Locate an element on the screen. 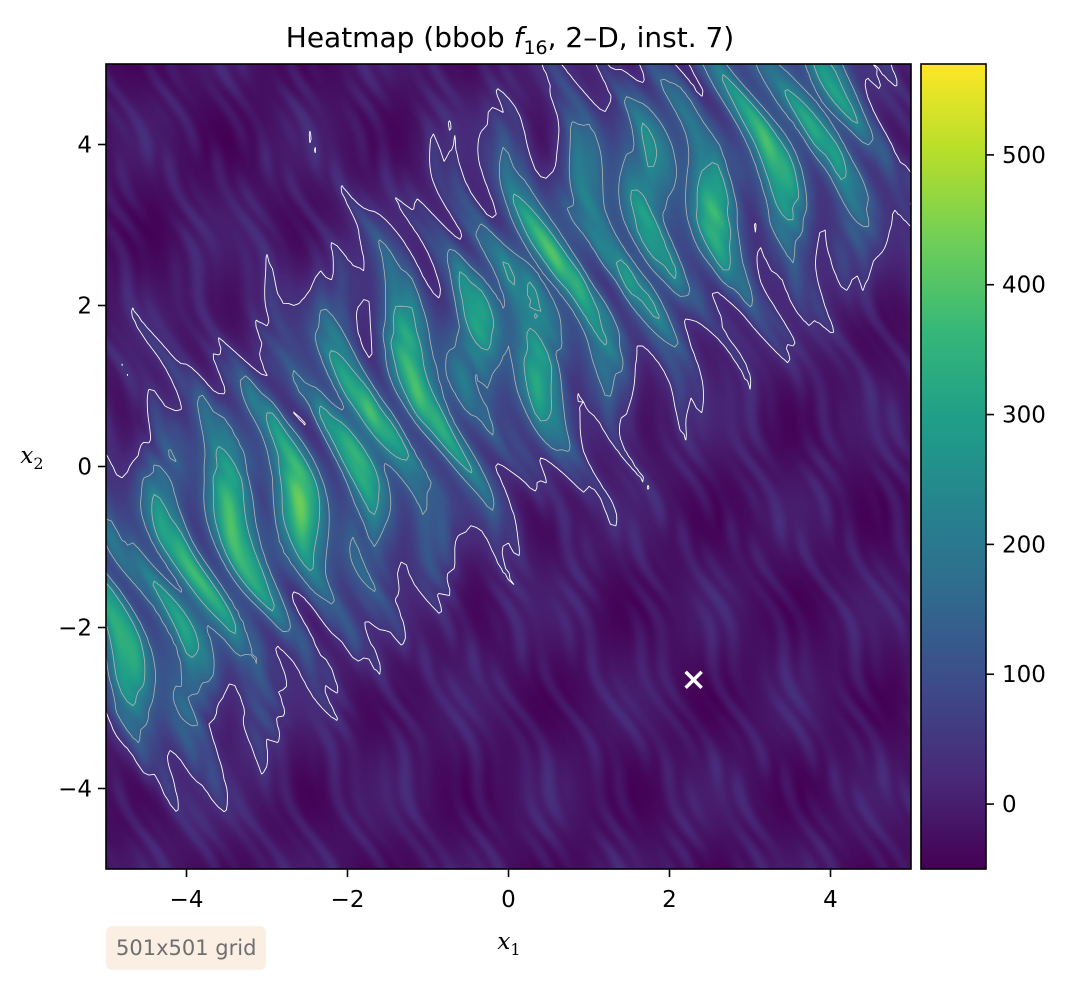  y-tick-label: −4 is located at coordinates (75, 790).